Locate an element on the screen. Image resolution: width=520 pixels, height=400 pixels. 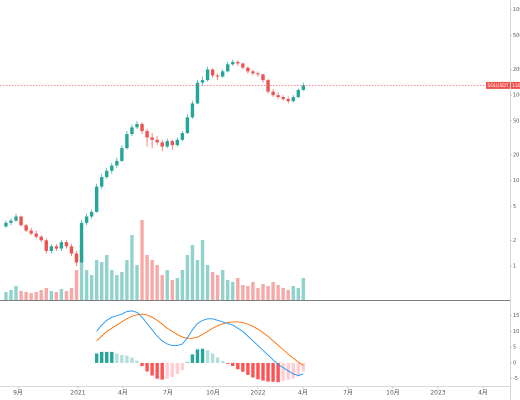
macd-y-tick-label: 10 is located at coordinates (516, 332).